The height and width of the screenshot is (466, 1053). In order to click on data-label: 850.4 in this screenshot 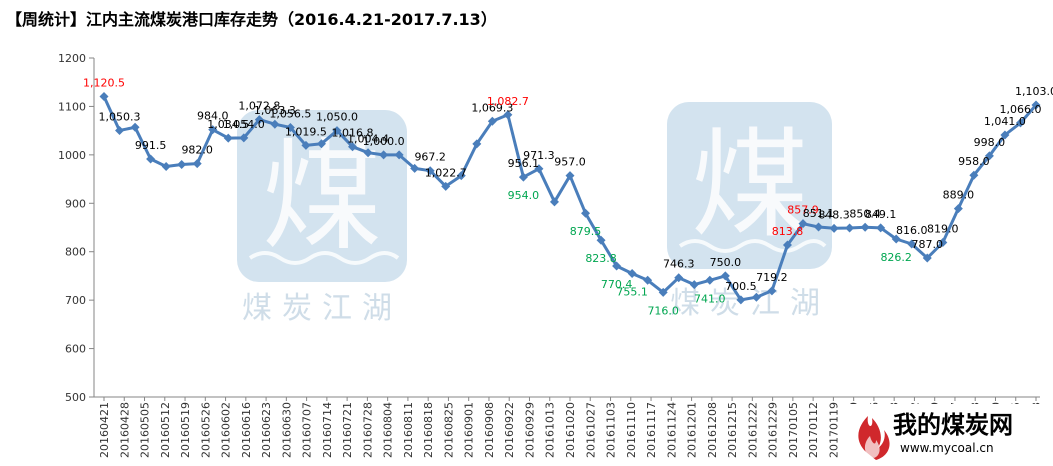, I will do `click(865, 213)`.